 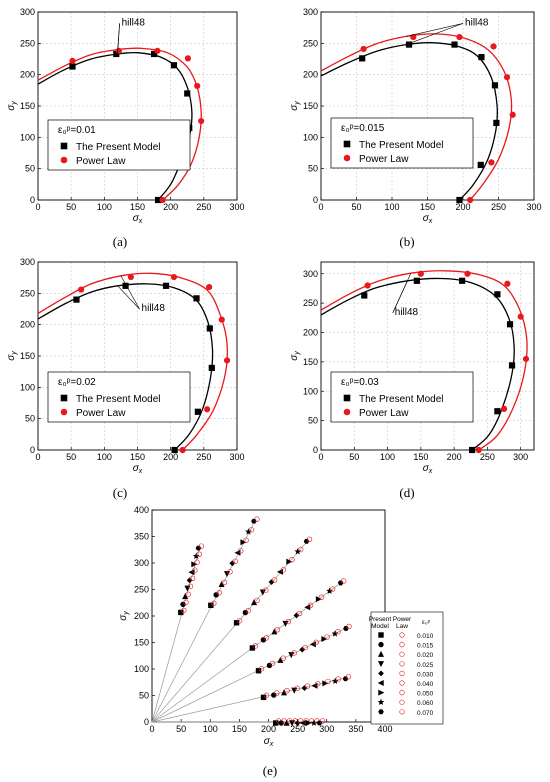 I want to click on legend-level-2: 0.020, so click(x=425, y=655).